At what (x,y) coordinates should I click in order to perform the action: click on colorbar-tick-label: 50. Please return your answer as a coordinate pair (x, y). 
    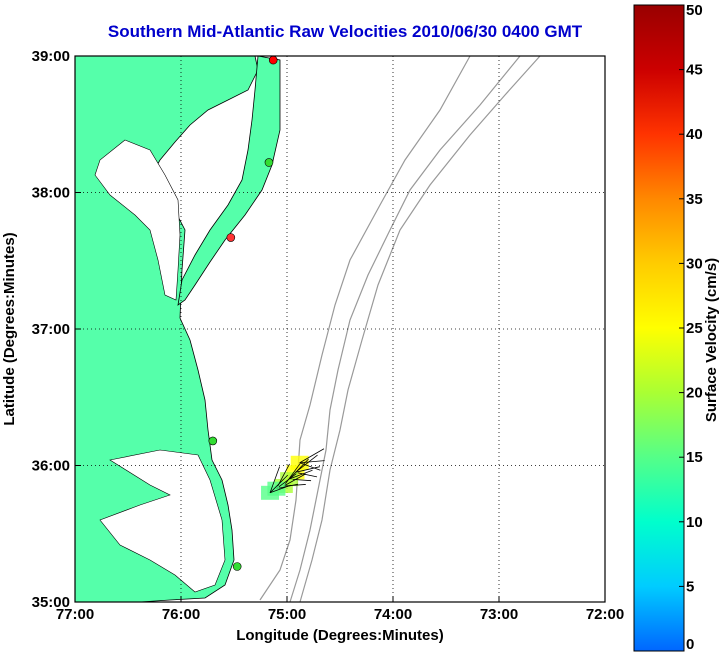
    Looking at the image, I should click on (694, 10).